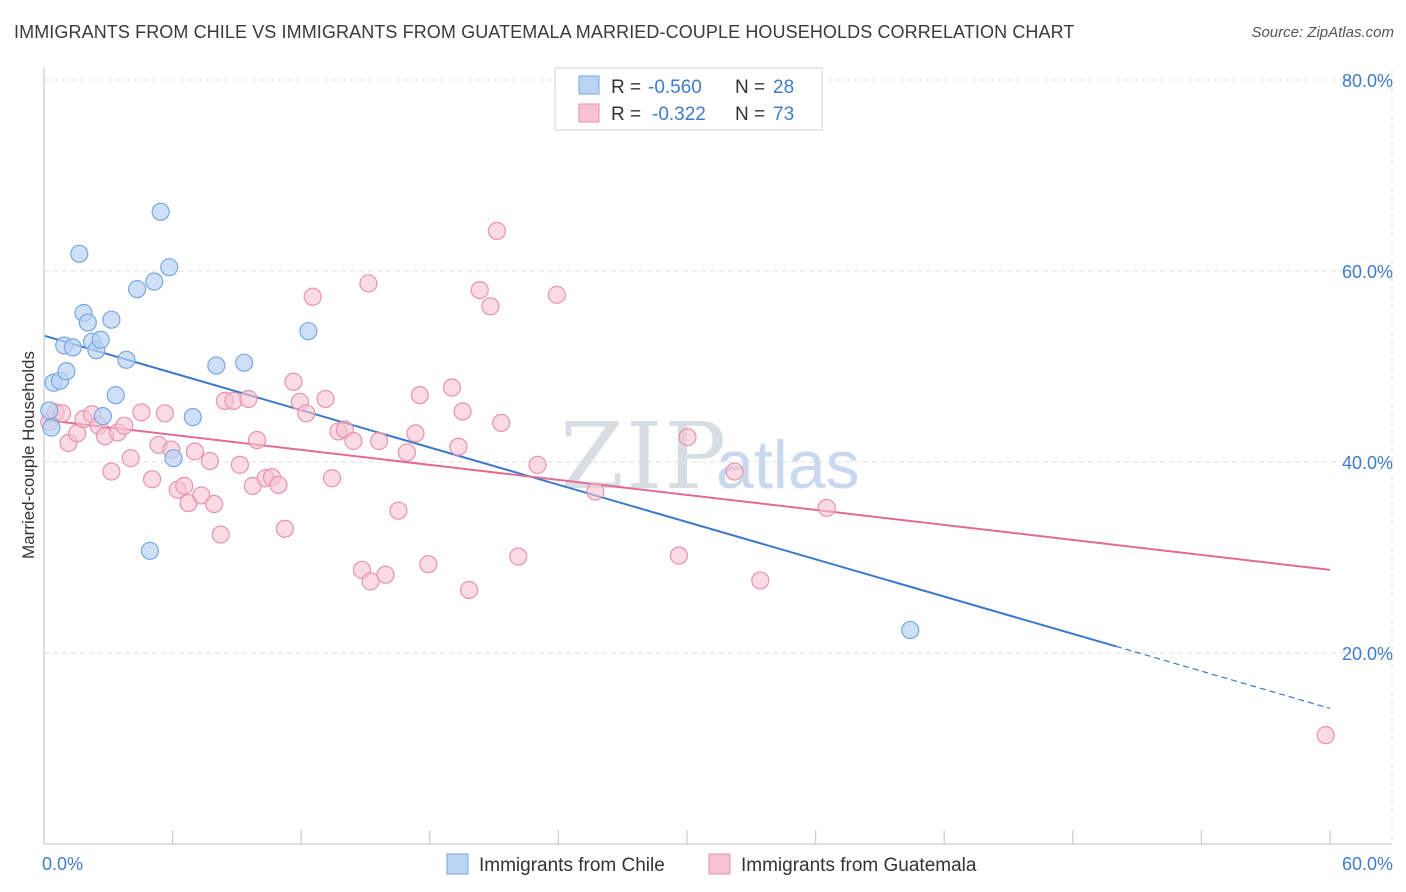 The image size is (1406, 892). Describe the element at coordinates (1223, 677) in the screenshot. I see `chile-trend-extension` at that location.